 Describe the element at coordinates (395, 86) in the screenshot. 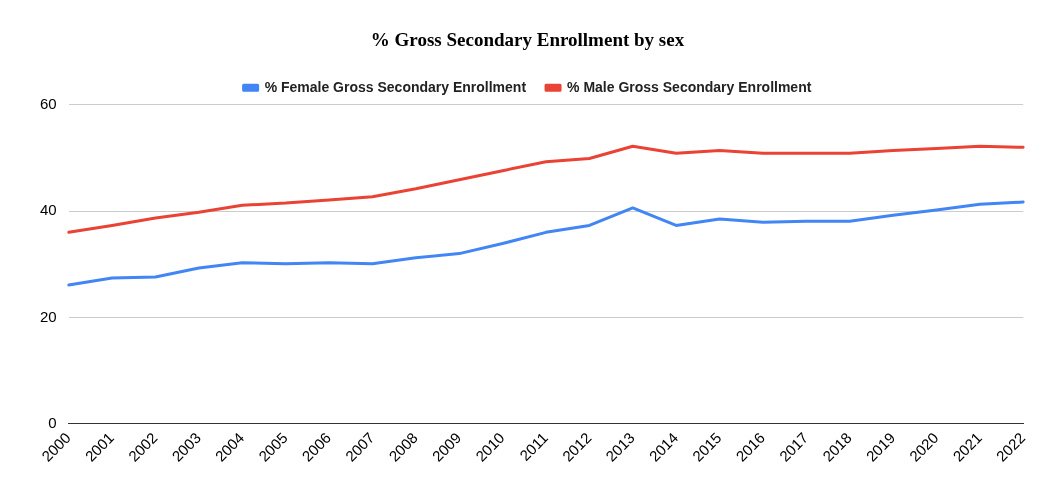

I see `legend-label: % Female Gross Secondary Enrollment` at that location.